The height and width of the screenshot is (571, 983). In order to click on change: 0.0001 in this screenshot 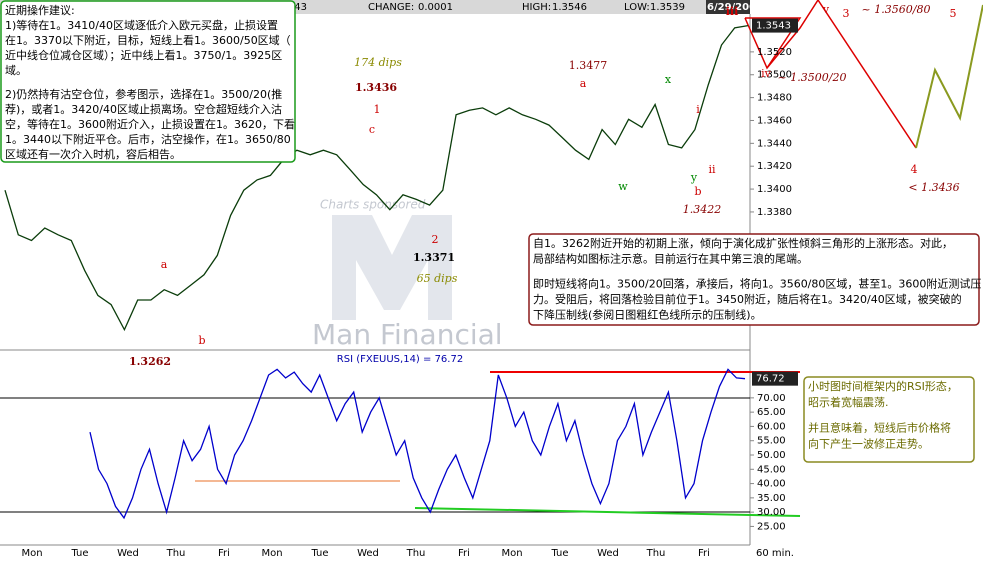, I will do `click(435, 7)`.